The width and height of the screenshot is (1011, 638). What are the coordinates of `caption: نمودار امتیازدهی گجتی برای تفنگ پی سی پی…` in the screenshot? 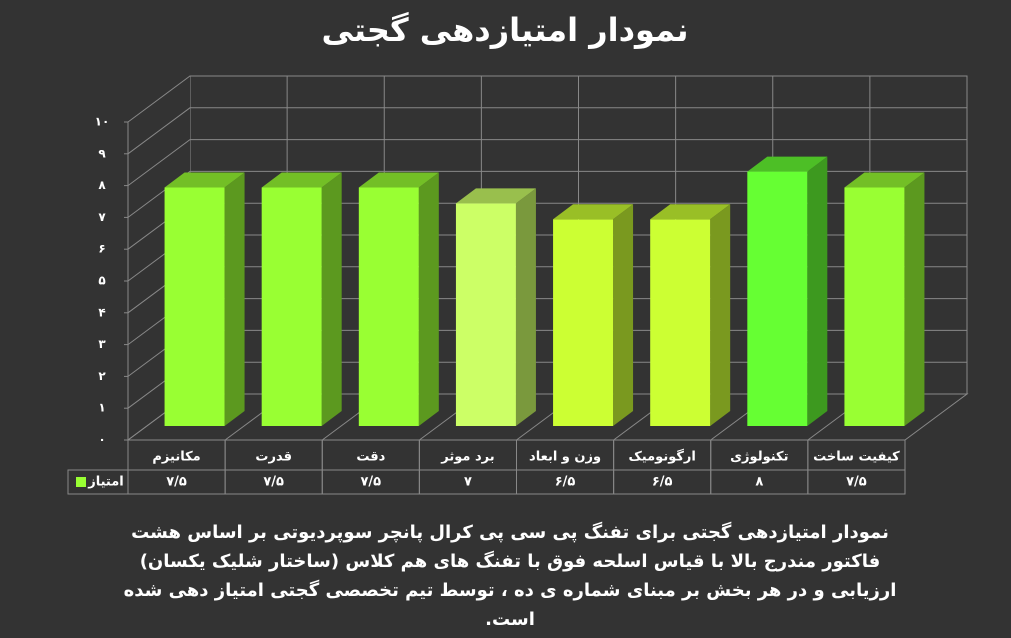 It's located at (510, 576).